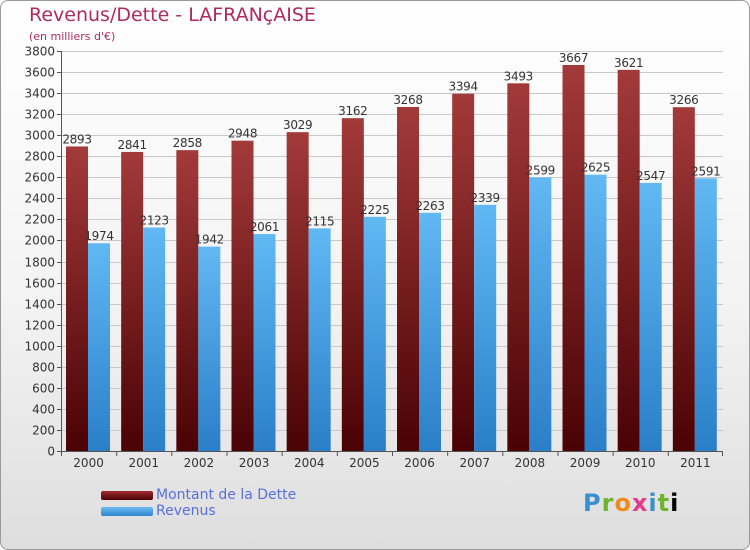 This screenshot has height=550, width=750. I want to click on y-tick-label: 1600, so click(39, 284).